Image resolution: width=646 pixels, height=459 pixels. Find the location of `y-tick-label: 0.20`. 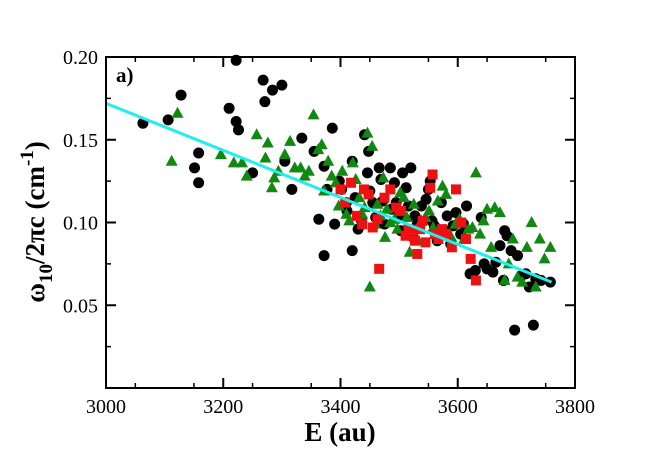

y-tick-label: 0.20 is located at coordinates (80, 58).